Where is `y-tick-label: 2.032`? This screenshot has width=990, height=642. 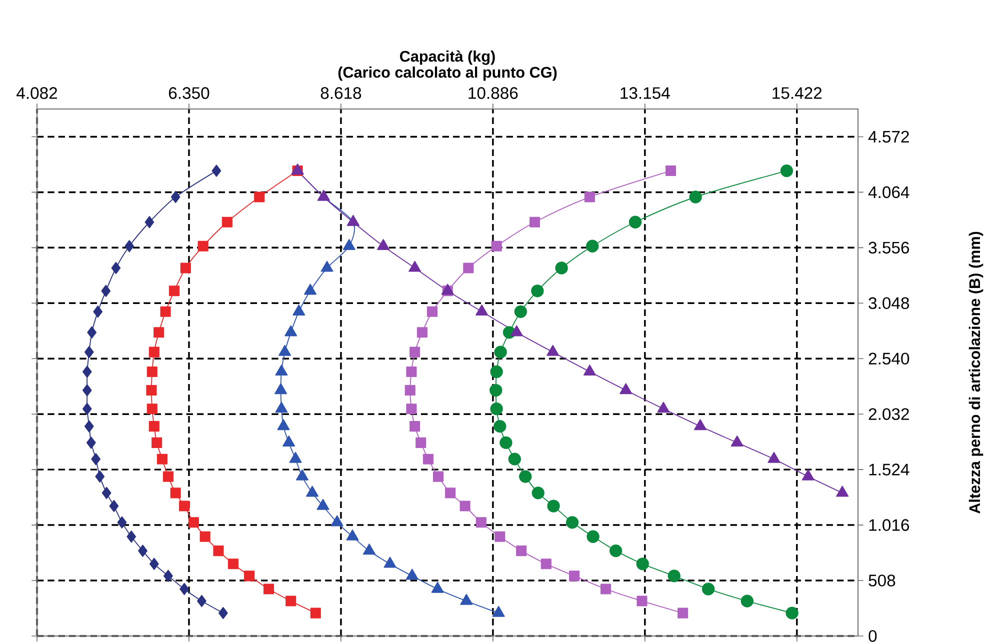 y-tick-label: 2.032 is located at coordinates (888, 414).